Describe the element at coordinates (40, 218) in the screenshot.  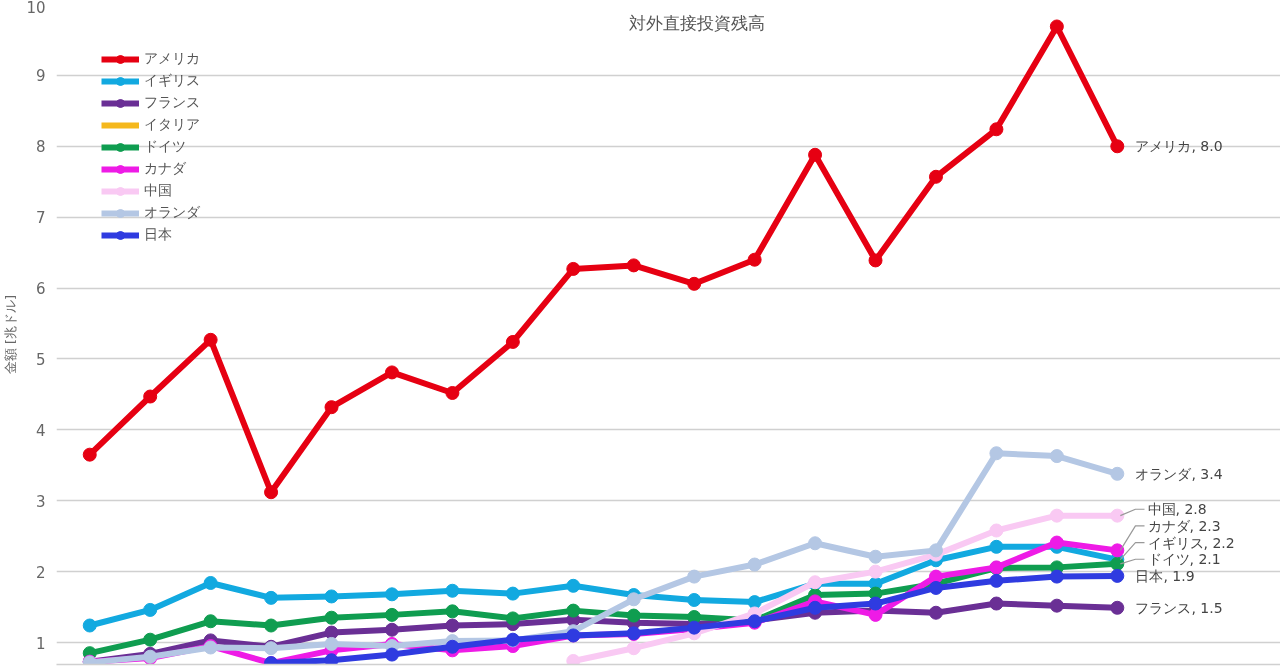
I see `y-tick-label: 7` at that location.